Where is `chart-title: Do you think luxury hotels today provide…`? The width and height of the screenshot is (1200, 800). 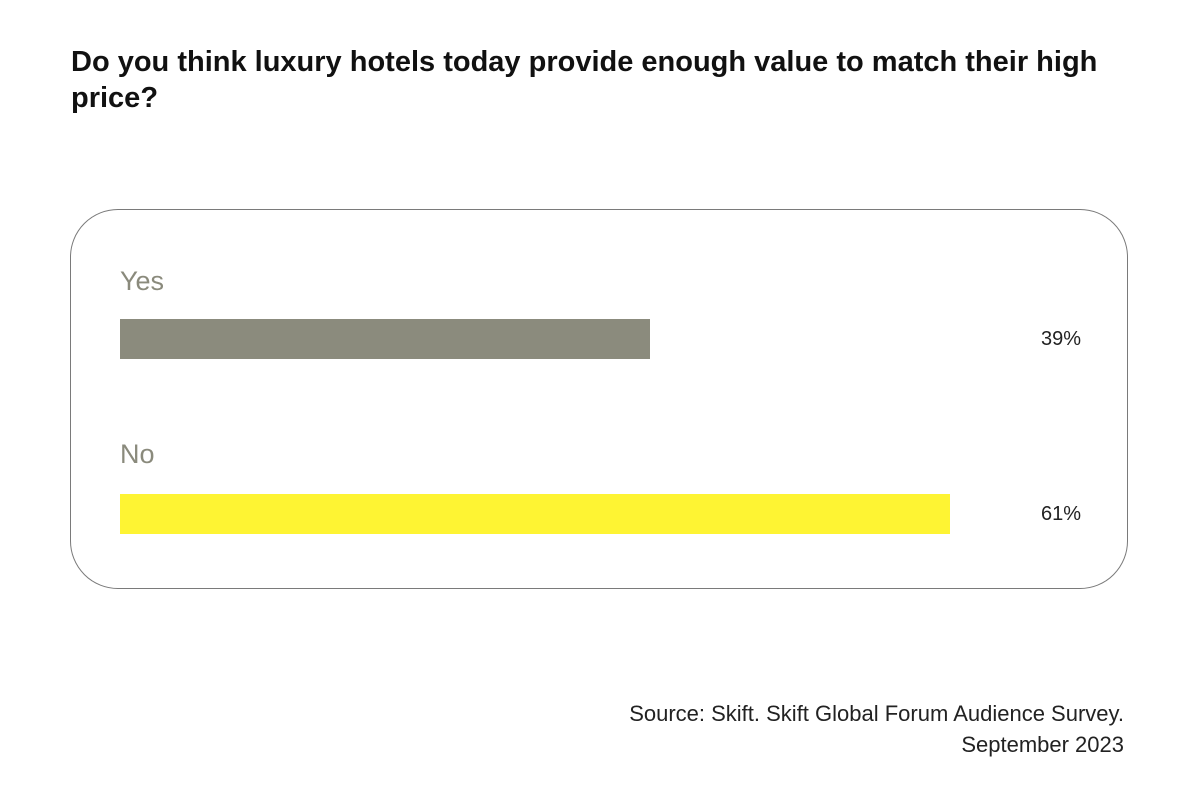 chart-title: Do you think luxury hotels today provide… is located at coordinates (584, 80).